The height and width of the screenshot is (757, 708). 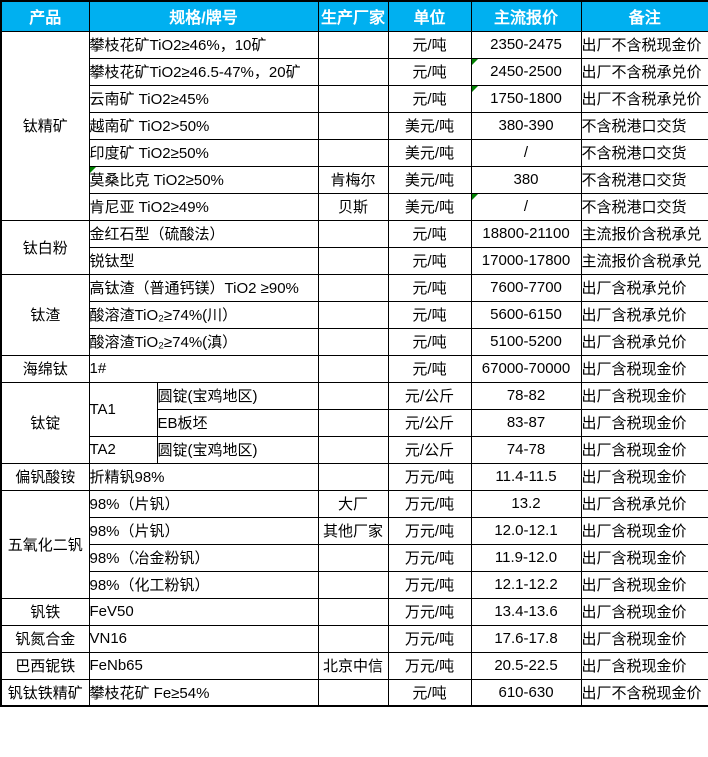 I want to click on table-row: TA2 圆锭(宝鸡地区) 元/公斤 74-78 出厂含税现金价, so click(x=354, y=449).